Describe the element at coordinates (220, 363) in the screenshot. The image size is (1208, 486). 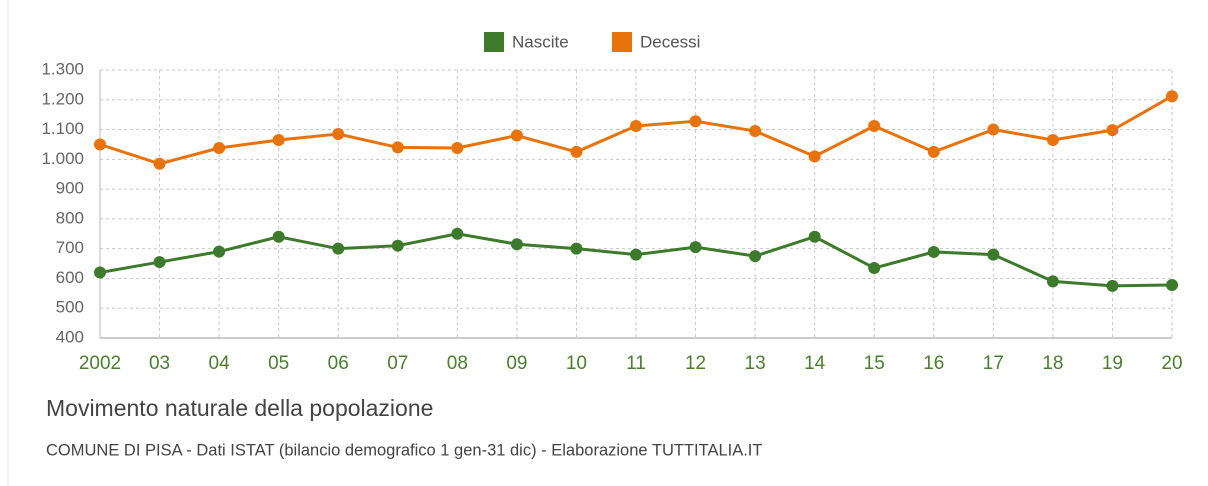
I see `x-tick-label: 04` at that location.